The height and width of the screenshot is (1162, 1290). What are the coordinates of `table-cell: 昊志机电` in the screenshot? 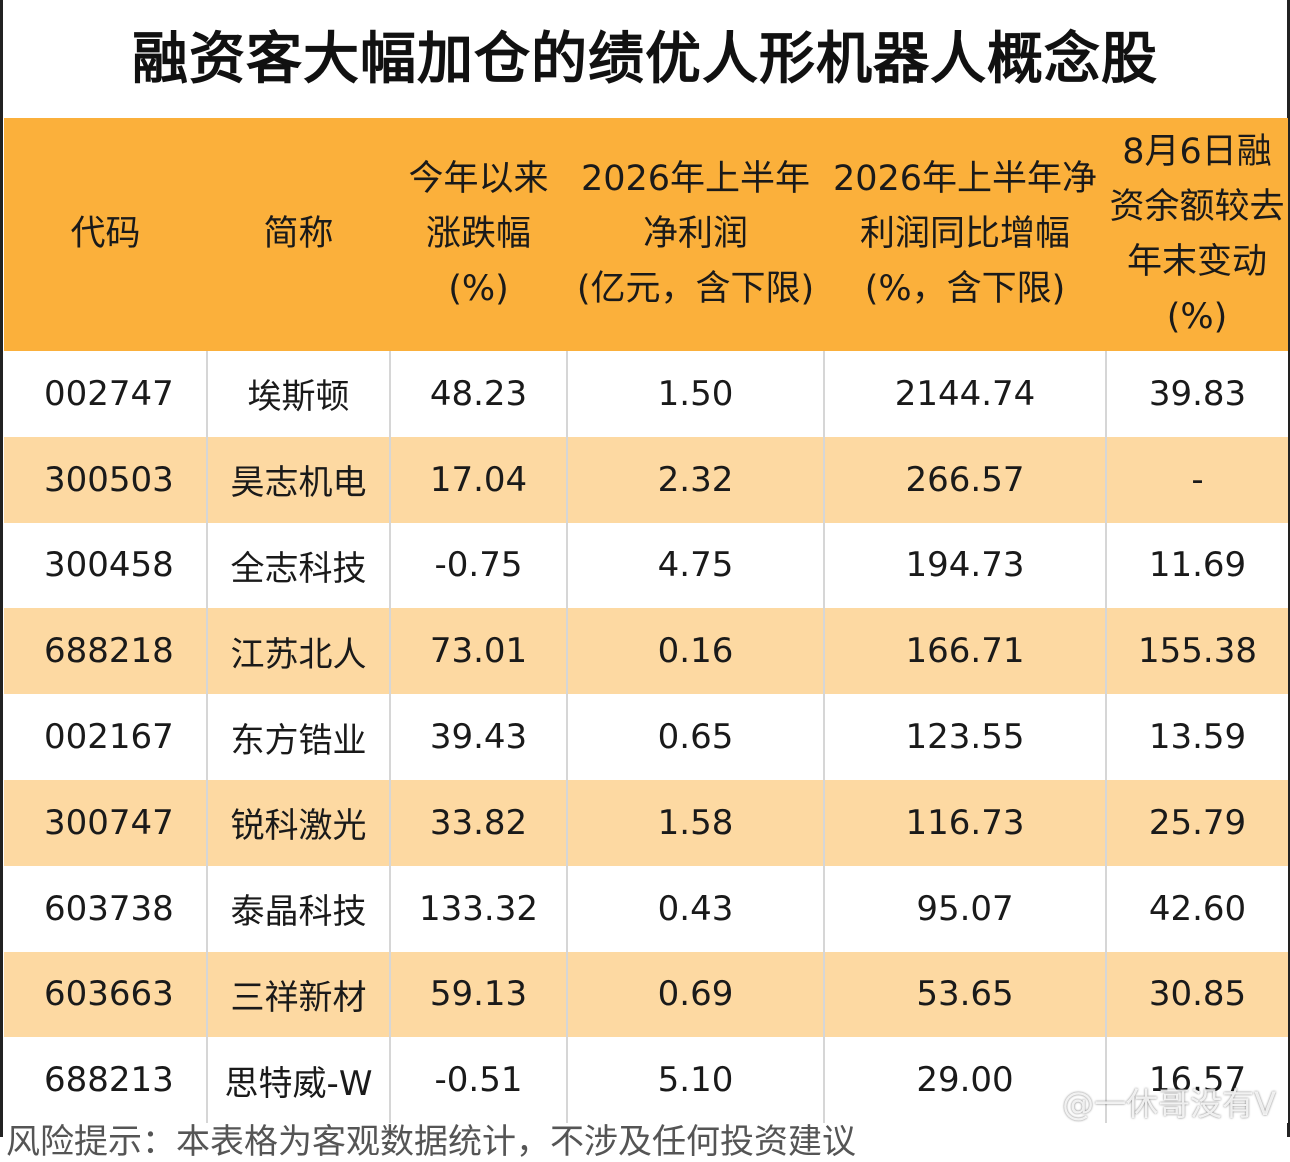 It's located at (298, 479).